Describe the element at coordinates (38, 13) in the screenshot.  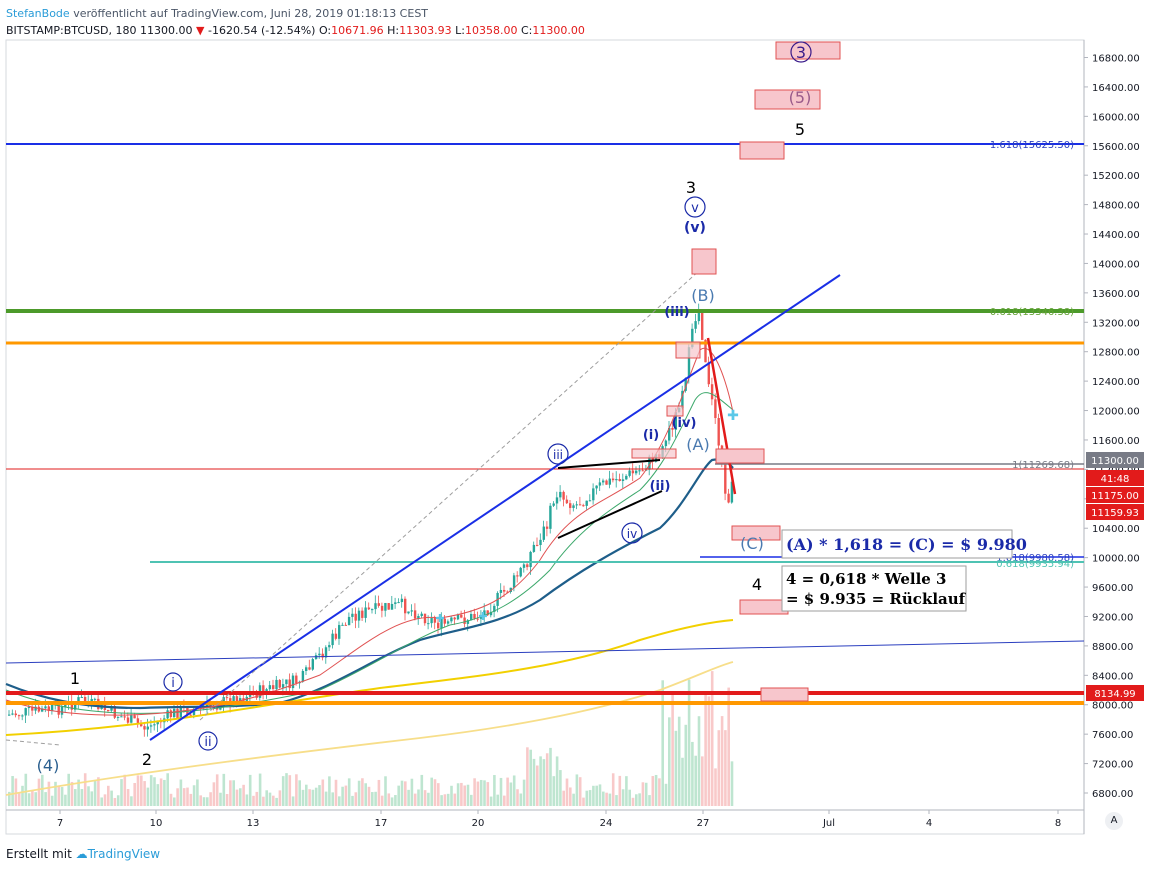
I see `author-name: StefanBode` at that location.